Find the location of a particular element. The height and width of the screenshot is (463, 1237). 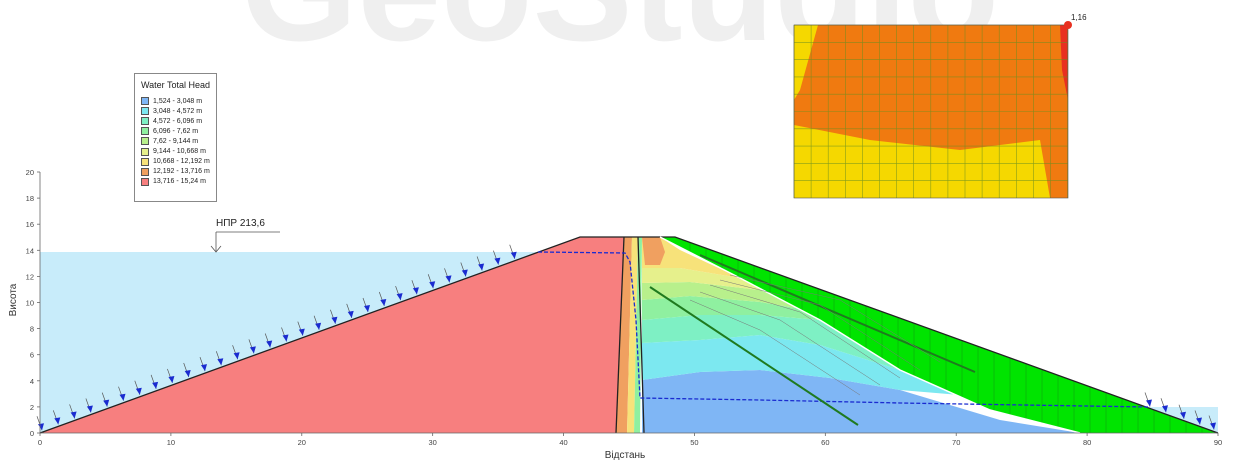

core-boundary-left is located at coordinates (620, 335).